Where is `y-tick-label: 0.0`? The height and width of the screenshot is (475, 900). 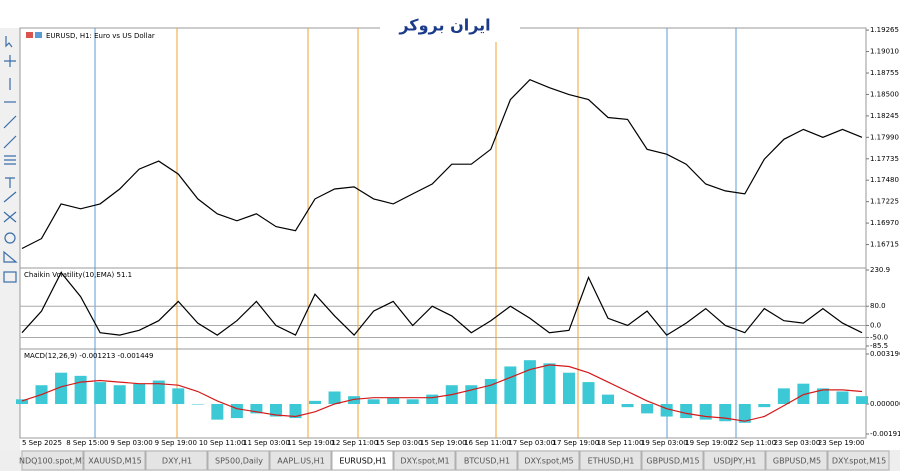 y-tick-label: 0.0 is located at coordinates (875, 325).